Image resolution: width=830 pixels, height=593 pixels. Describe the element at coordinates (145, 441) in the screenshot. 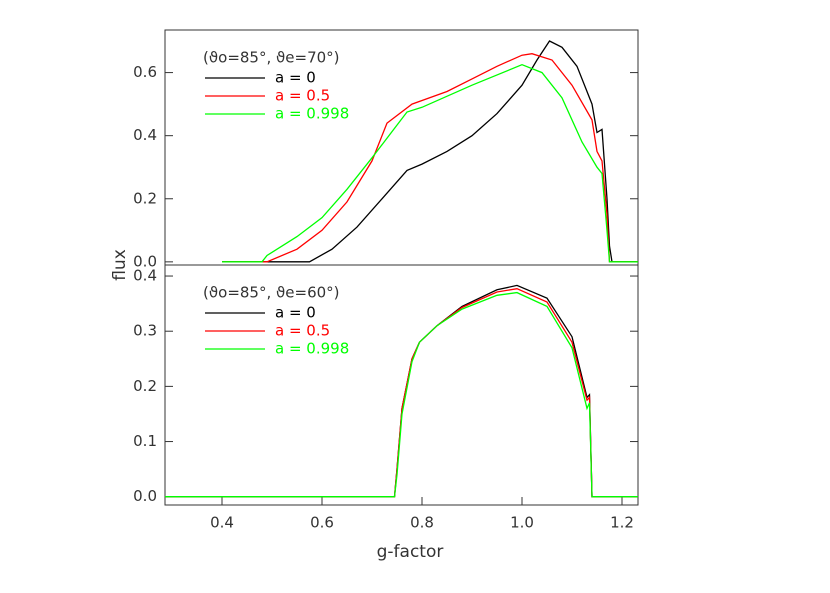

I see `y-tick-label: 0.1` at that location.